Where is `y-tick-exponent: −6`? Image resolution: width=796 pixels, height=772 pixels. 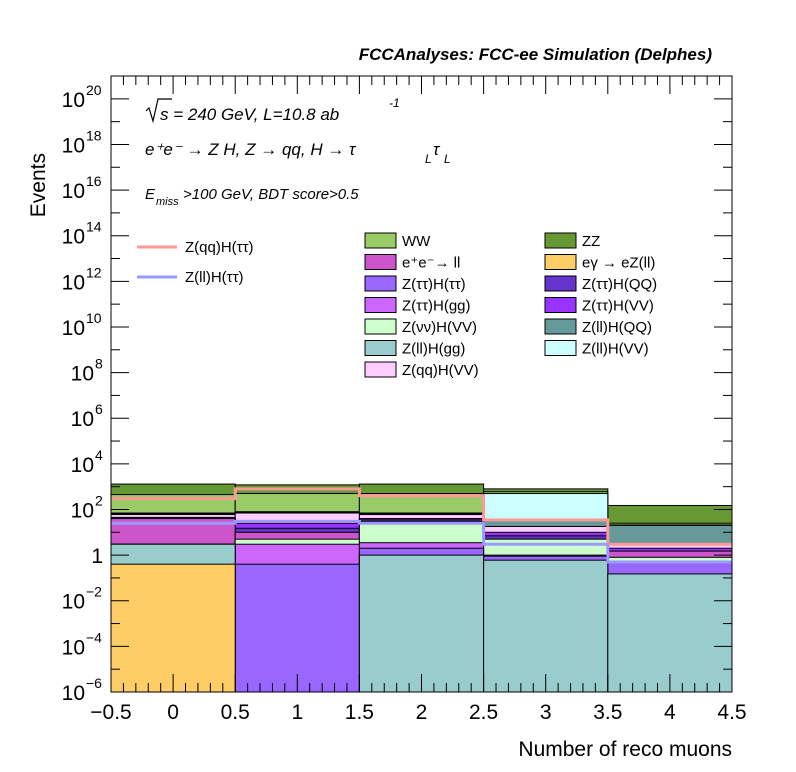 y-tick-exponent: −6 is located at coordinates (94, 683).